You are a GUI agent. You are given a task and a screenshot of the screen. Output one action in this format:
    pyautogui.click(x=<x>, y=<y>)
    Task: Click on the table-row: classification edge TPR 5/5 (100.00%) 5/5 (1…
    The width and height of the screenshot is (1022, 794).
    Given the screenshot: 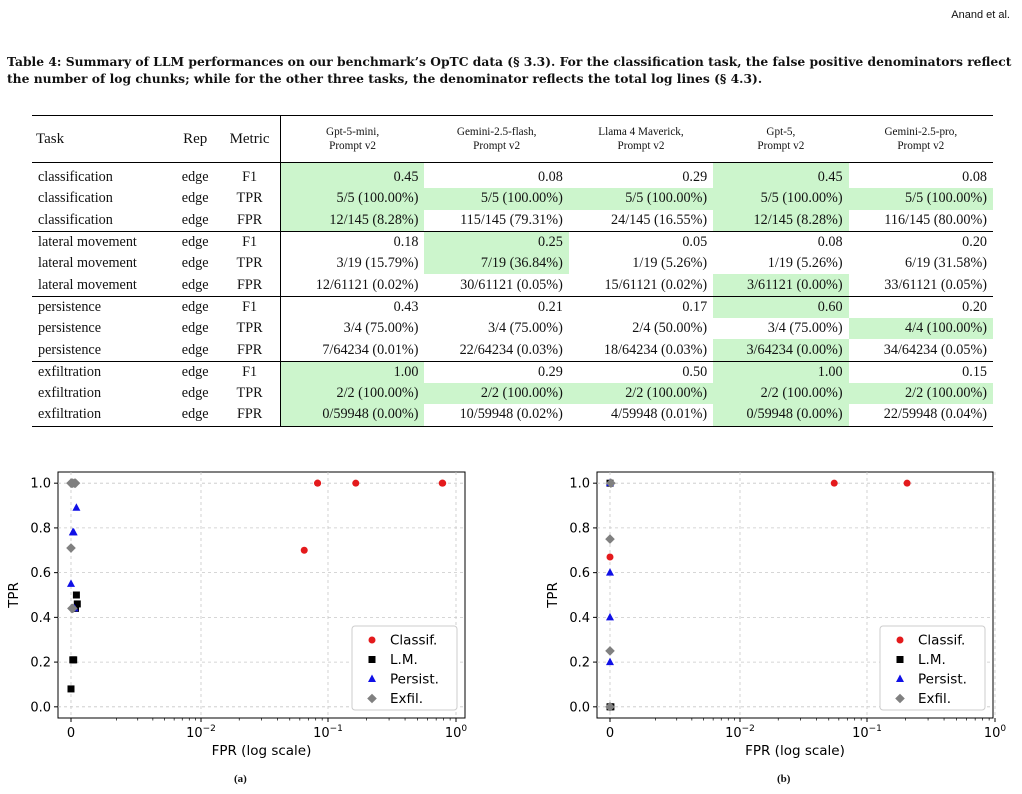 What is the action you would take?
    pyautogui.click(x=512, y=199)
    